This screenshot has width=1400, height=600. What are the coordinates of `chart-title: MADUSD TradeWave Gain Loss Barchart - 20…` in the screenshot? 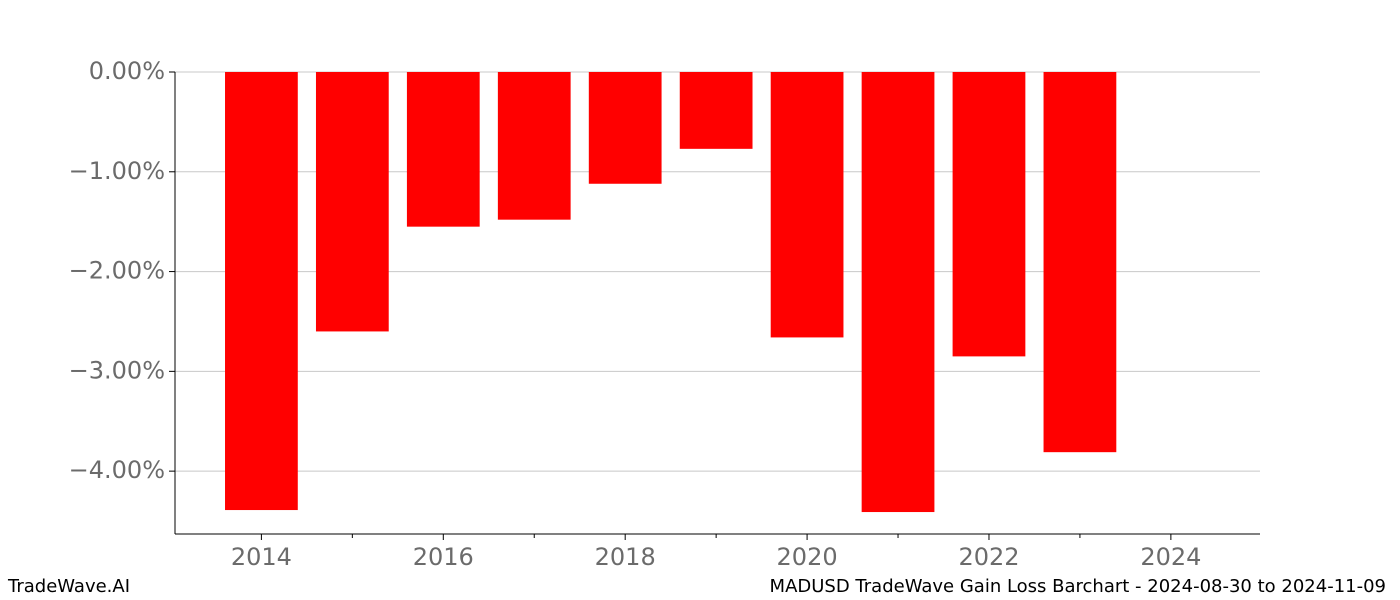 It's located at (1078, 586).